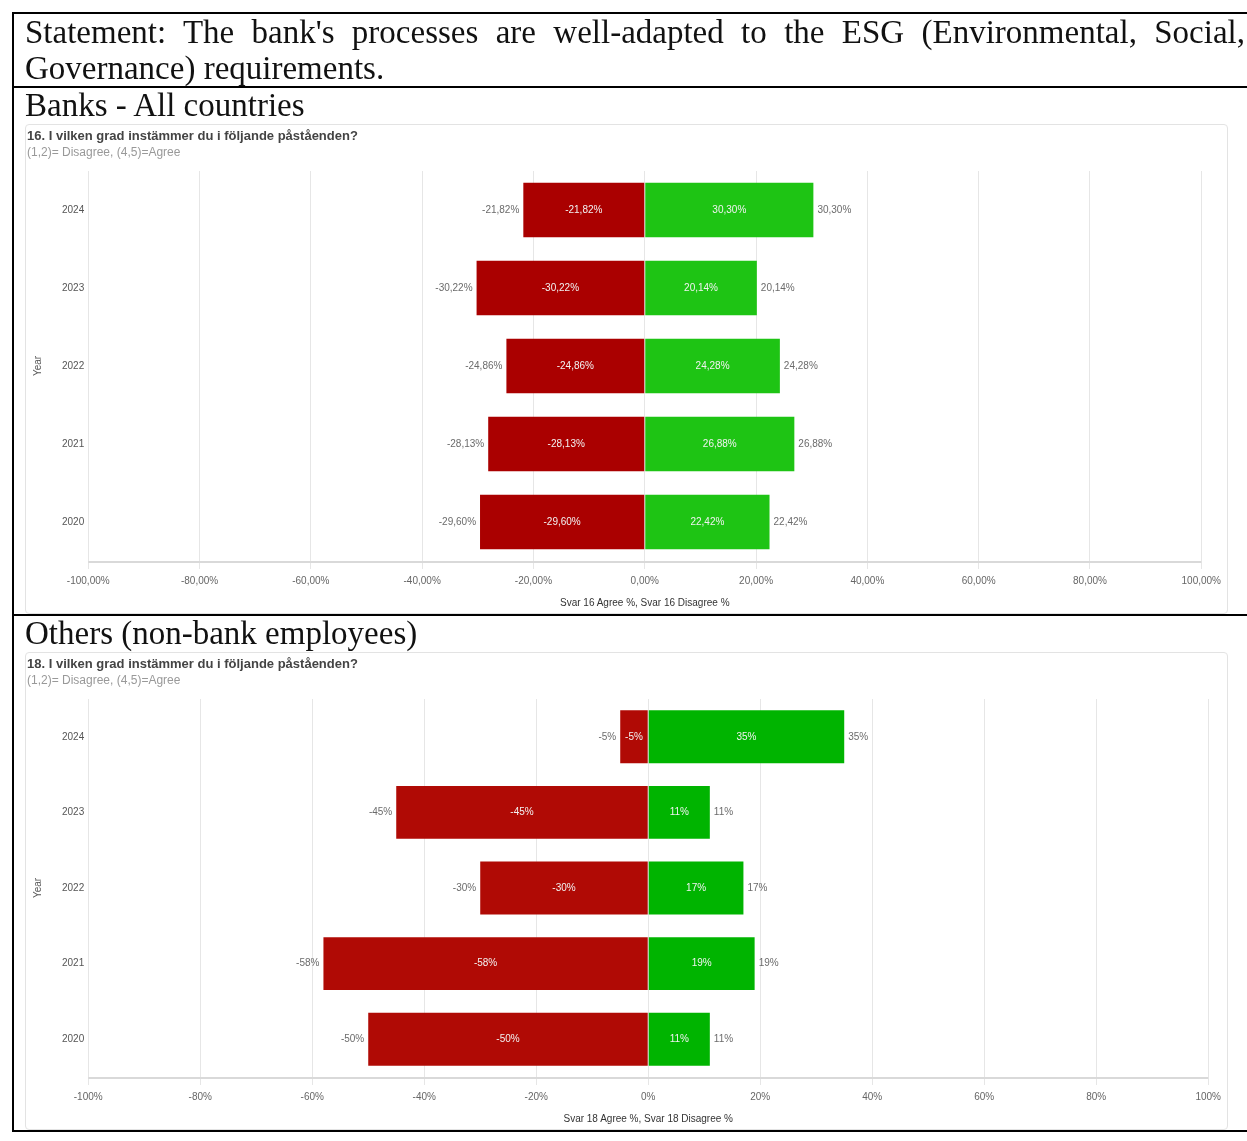  What do you see at coordinates (308, 963) in the screenshot?
I see `data-label: -58%` at bounding box center [308, 963].